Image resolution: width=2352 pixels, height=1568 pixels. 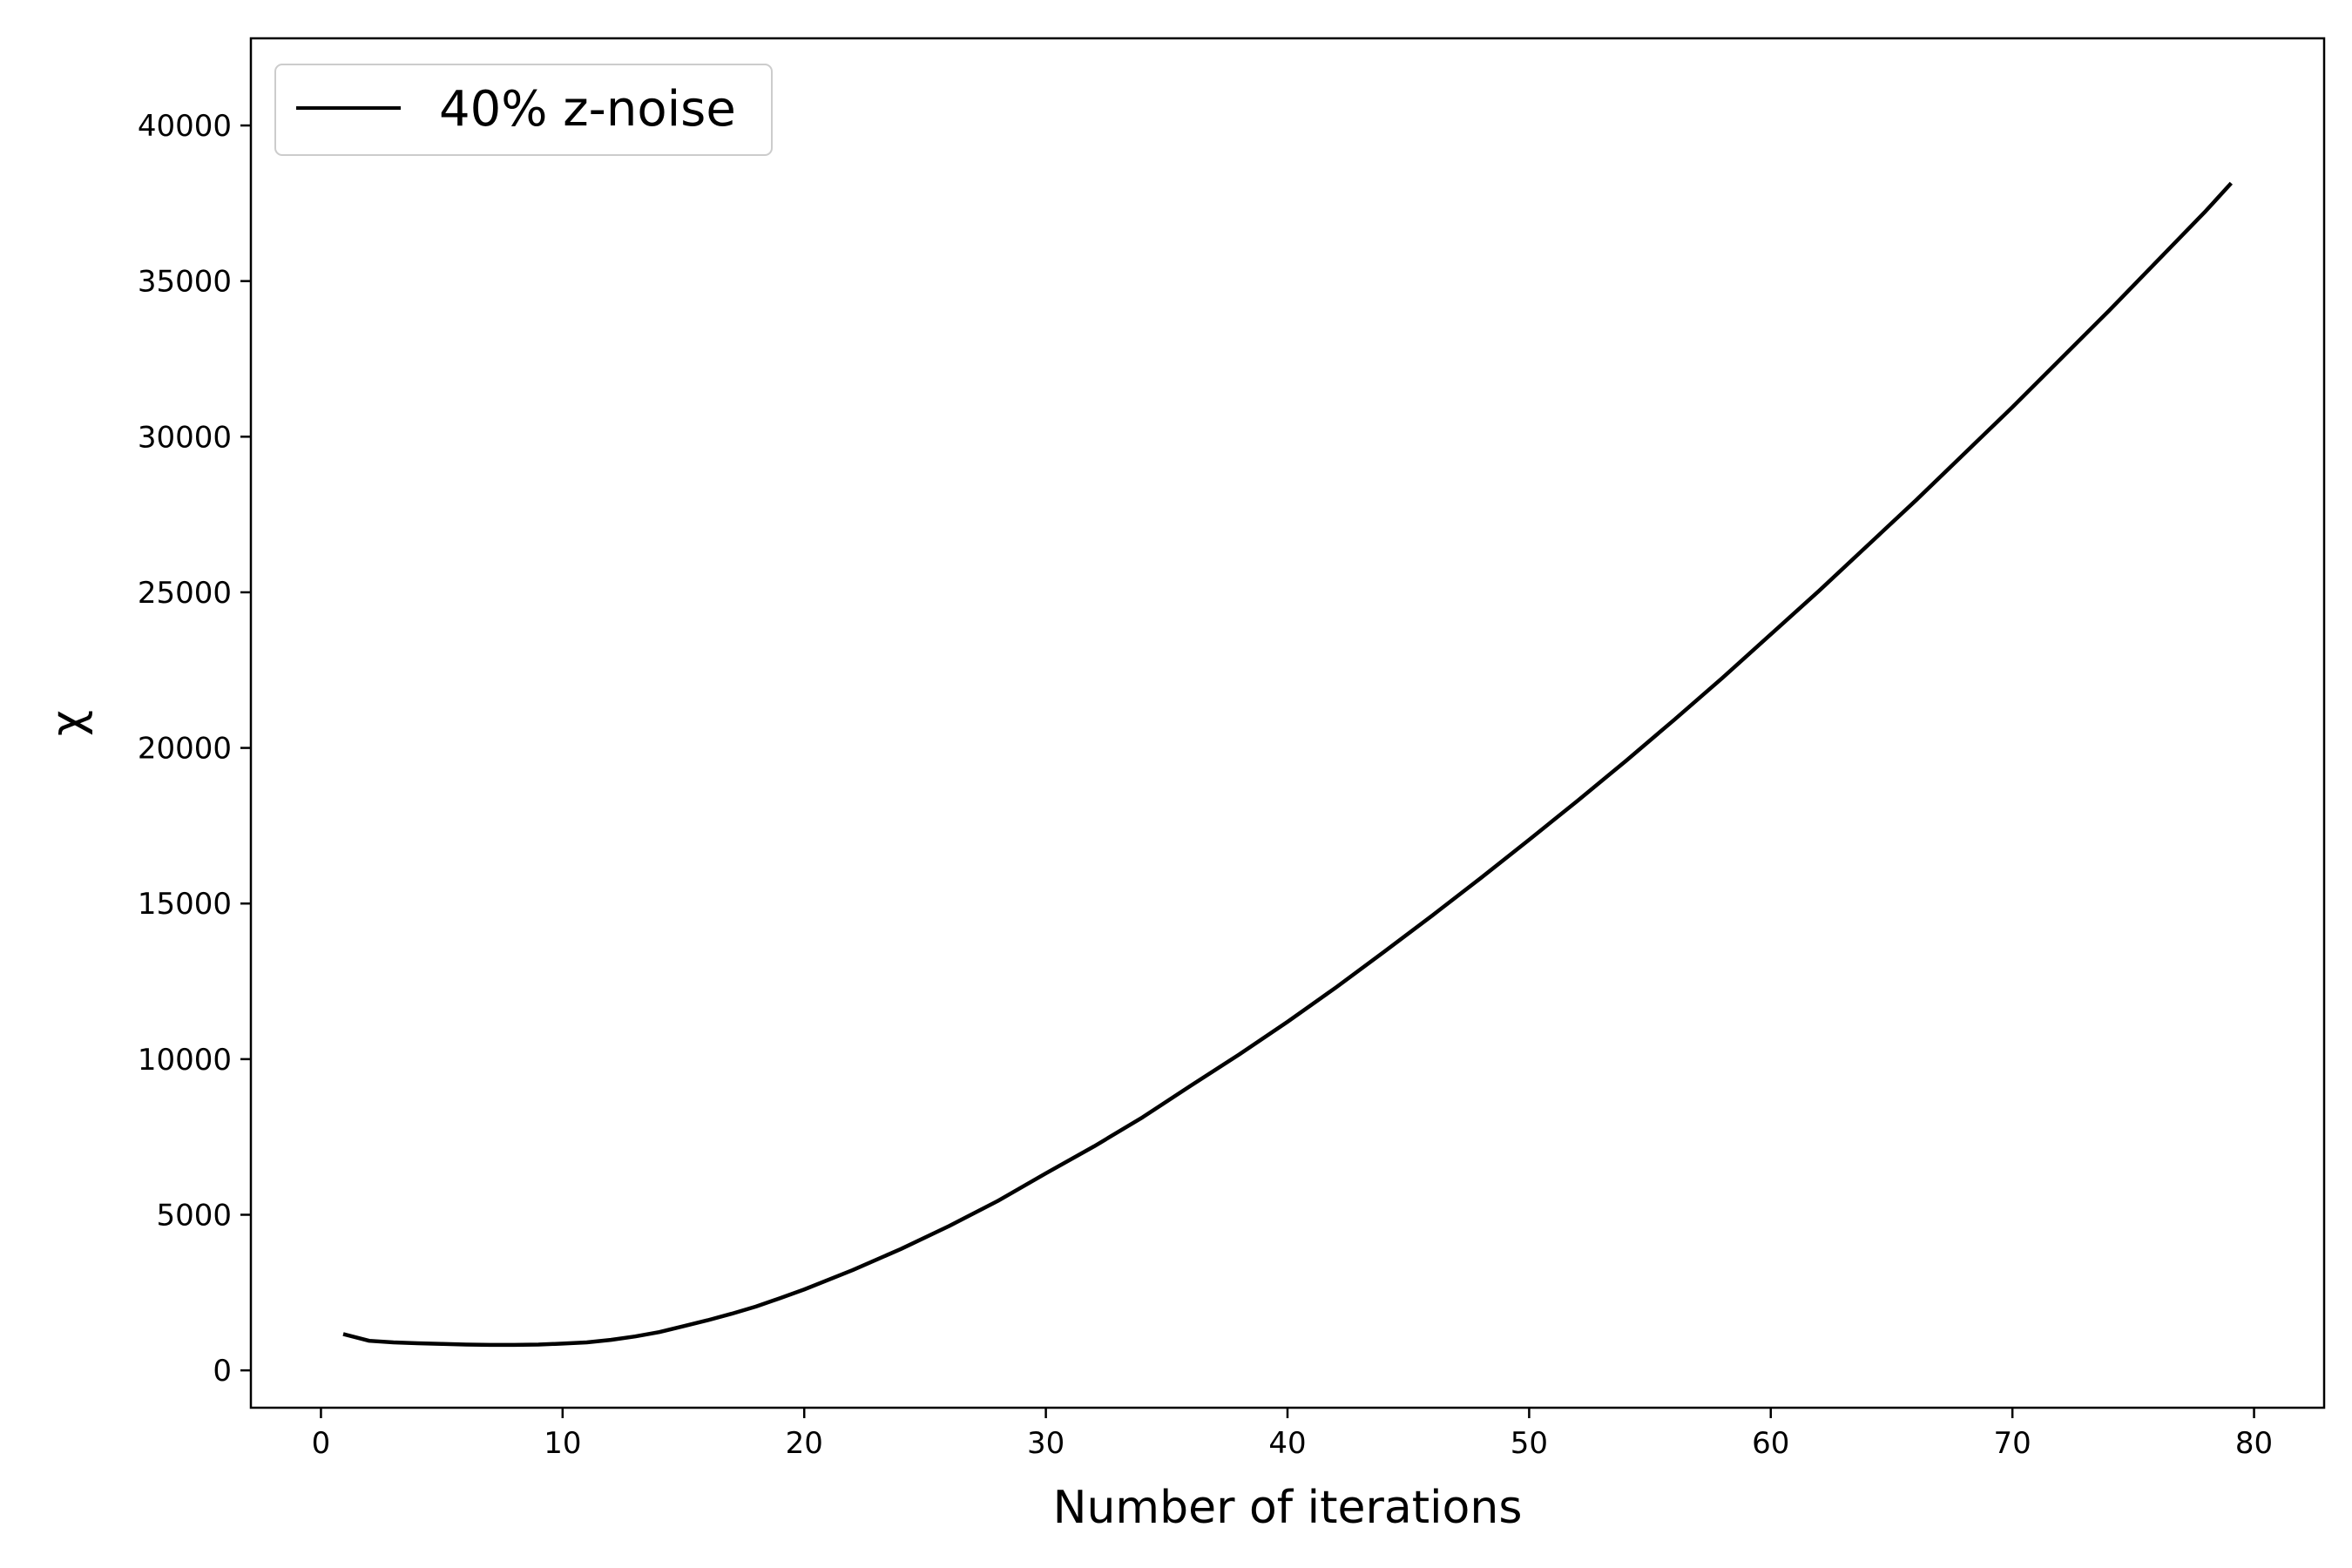 I want to click on y-tick-label: 20000, so click(x=185, y=749).